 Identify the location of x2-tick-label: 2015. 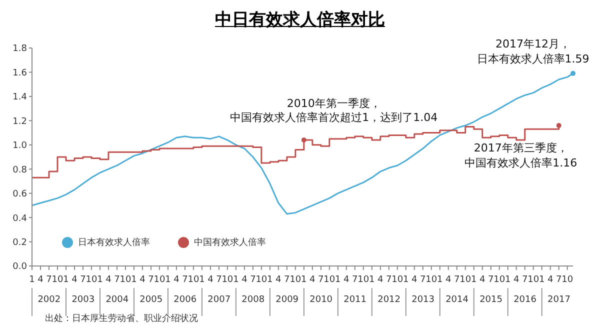
(491, 300).